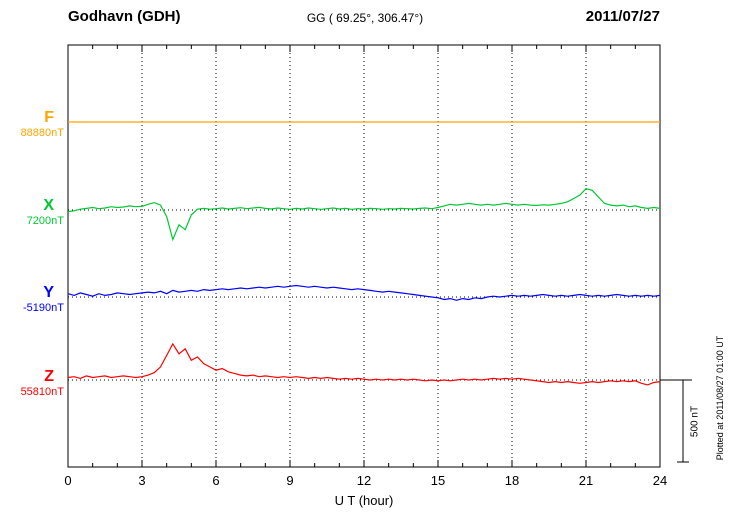  Describe the element at coordinates (438, 480) in the screenshot. I see `x-tick-label: 15` at that location.